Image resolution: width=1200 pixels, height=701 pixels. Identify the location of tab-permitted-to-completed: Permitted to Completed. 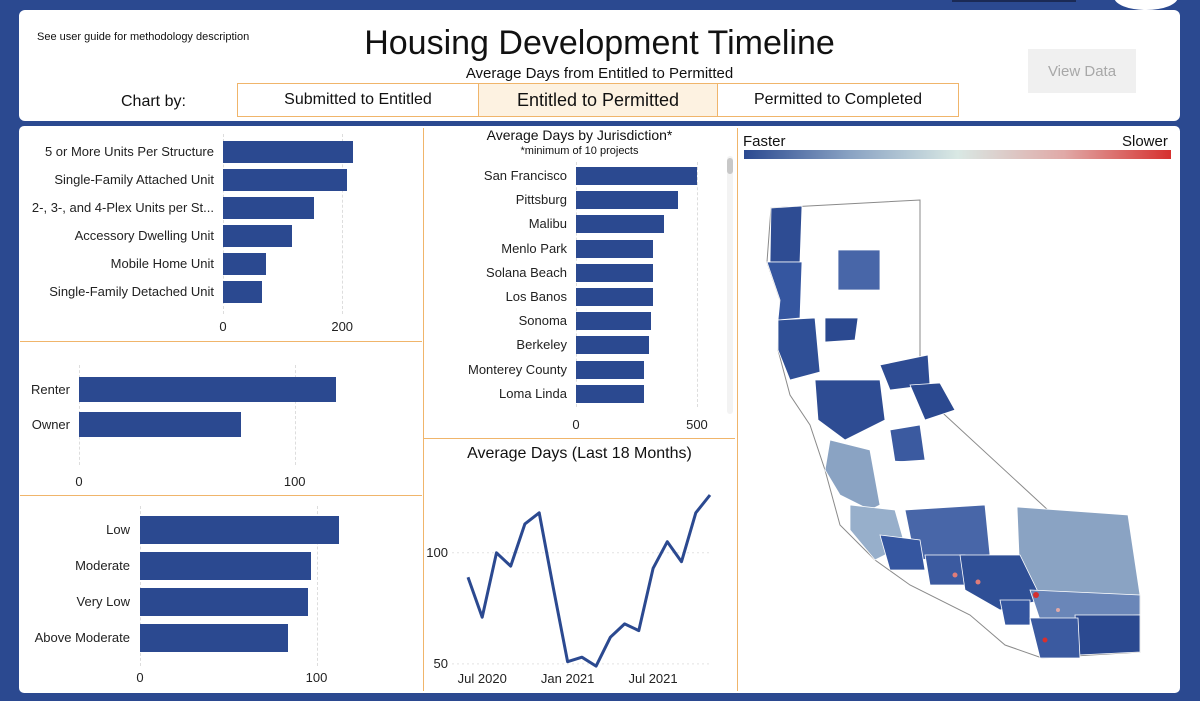
(838, 99).